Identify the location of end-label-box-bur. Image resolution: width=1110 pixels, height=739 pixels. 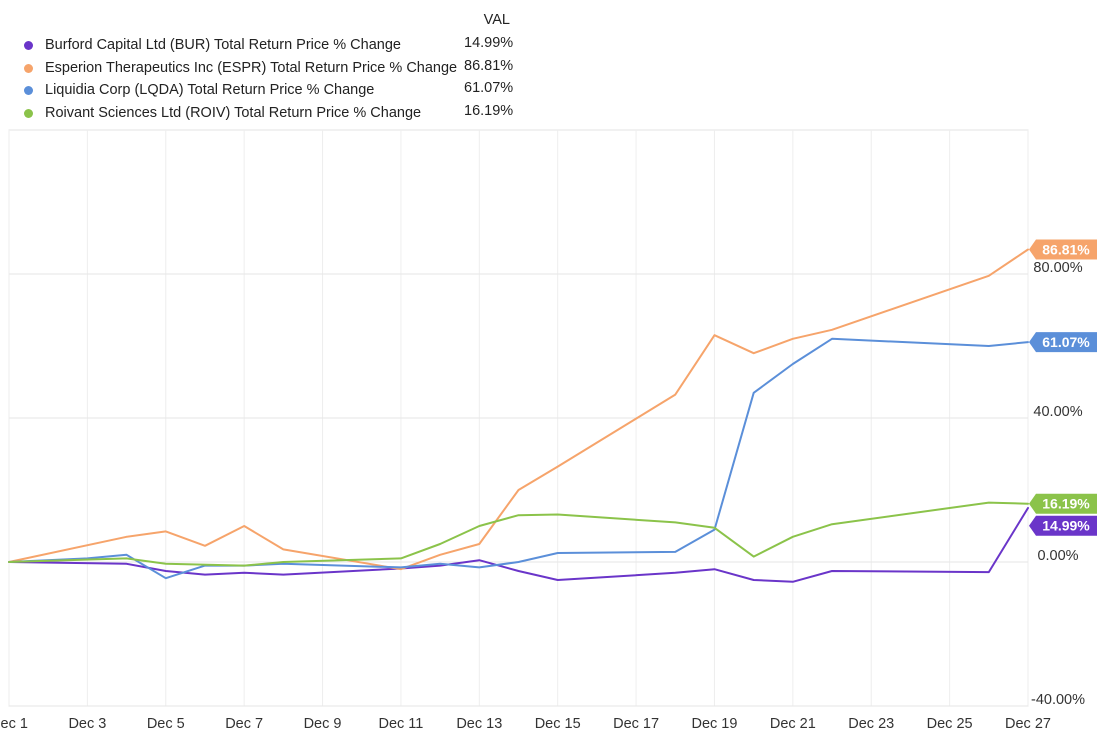
(1063, 525).